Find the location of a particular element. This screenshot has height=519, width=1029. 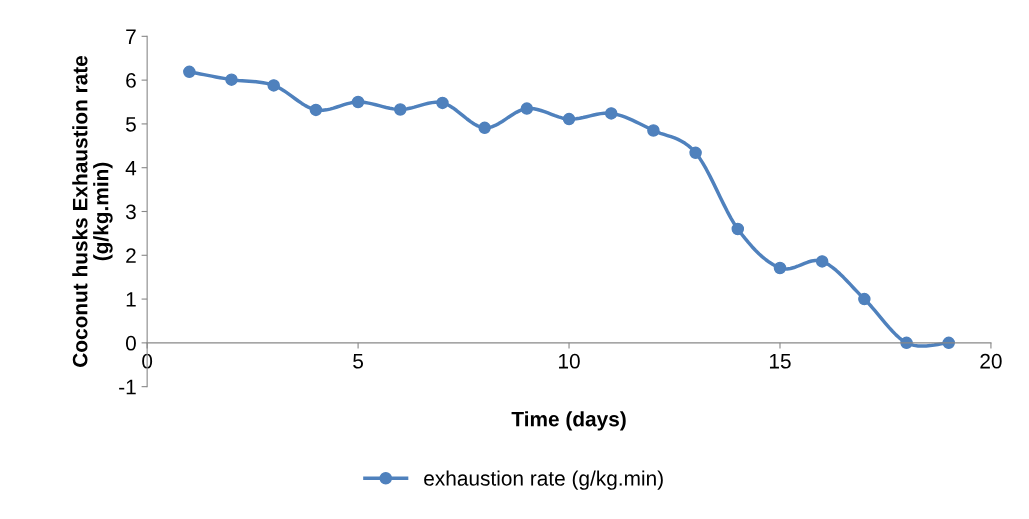

x-tick-label: 5 is located at coordinates (358, 361).